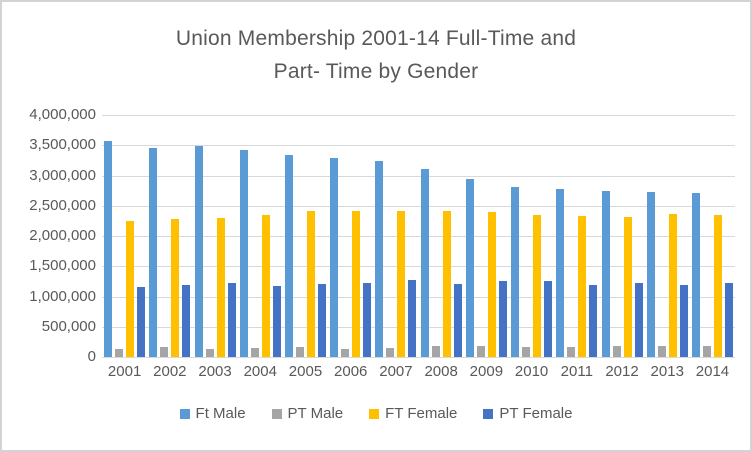 The image size is (752, 452). Describe the element at coordinates (288, 256) in the screenshot. I see `bar-ft-male-2005` at that location.